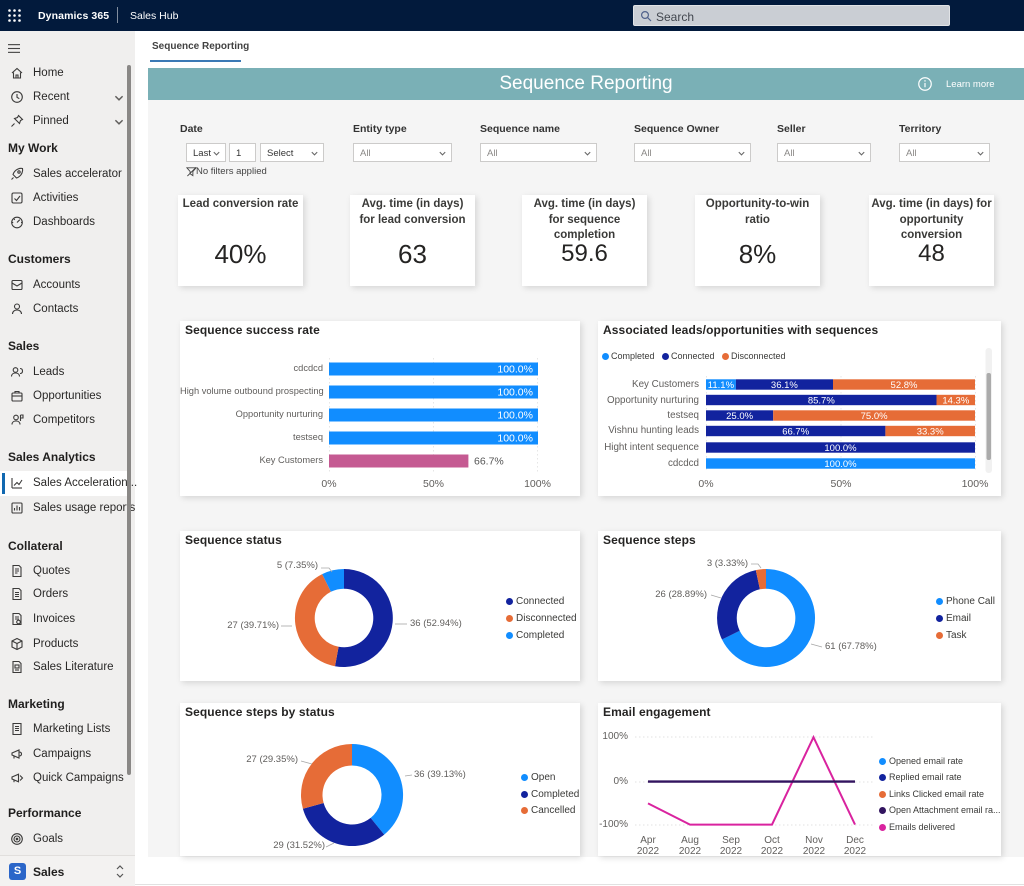 This screenshot has height=886, width=1024. What do you see at coordinates (739, 416) in the screenshot?
I see `svg-text: 25.0%` at bounding box center [739, 416].